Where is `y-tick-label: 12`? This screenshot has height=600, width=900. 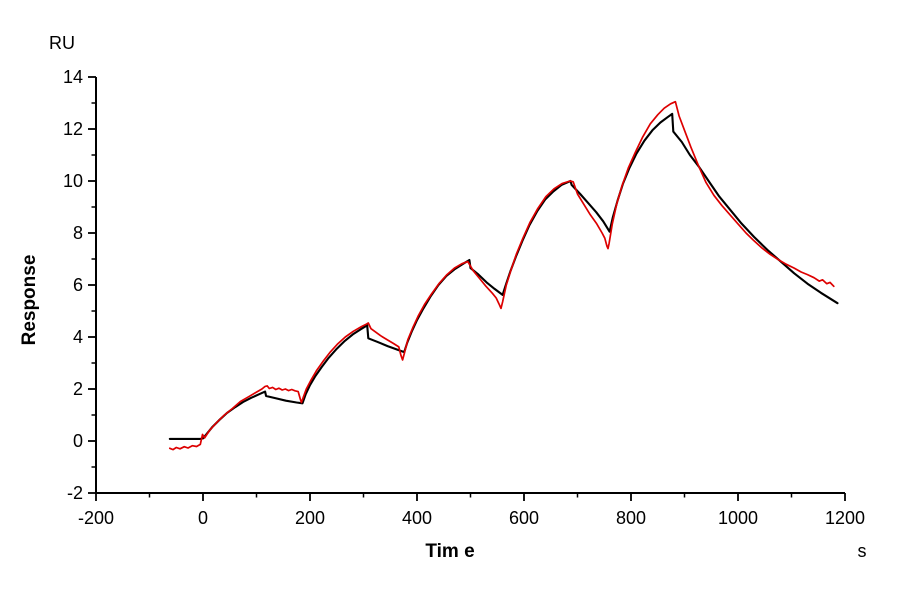 y-tick-label: 12 is located at coordinates (73, 129).